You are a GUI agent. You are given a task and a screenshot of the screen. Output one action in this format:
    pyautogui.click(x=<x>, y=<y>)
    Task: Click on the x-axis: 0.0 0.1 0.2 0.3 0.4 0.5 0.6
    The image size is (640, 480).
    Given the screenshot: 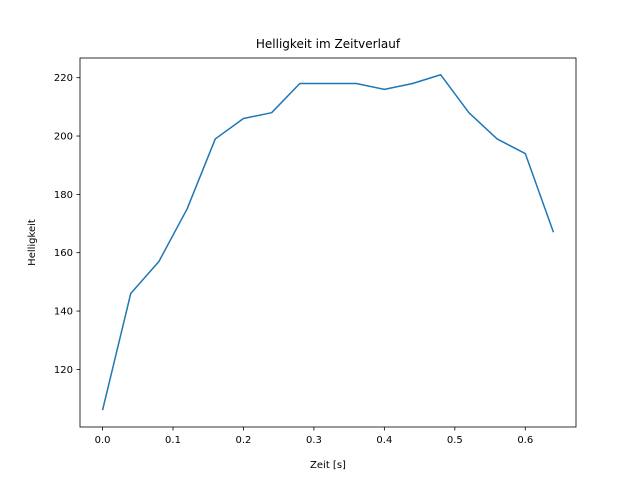 What is the action you would take?
    pyautogui.click(x=314, y=436)
    